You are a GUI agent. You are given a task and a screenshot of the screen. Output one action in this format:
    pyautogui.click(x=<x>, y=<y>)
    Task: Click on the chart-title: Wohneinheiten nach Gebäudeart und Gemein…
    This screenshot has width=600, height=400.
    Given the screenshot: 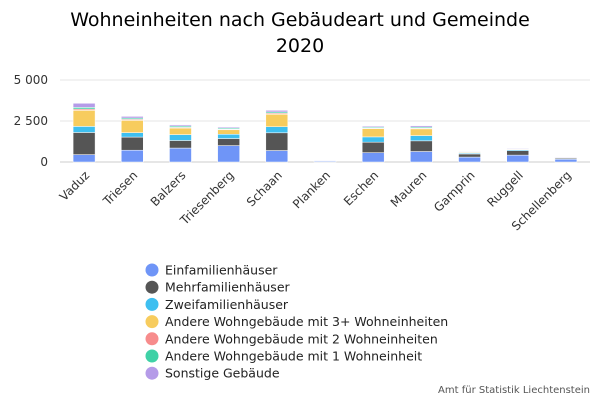 What is the action you would take?
    pyautogui.click(x=300, y=20)
    